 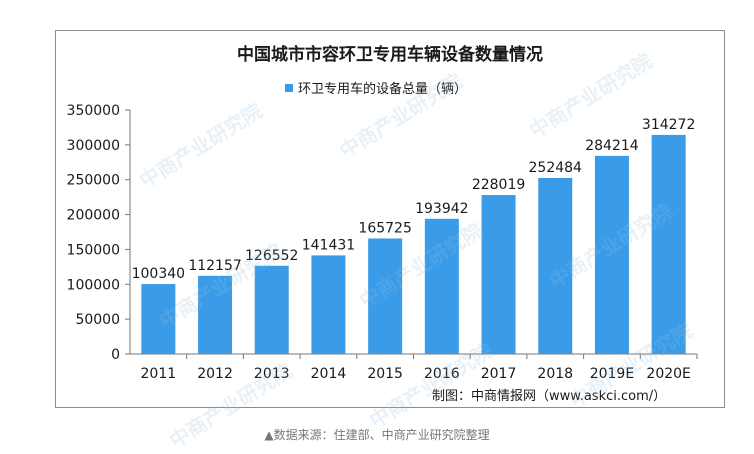 What do you see at coordinates (556, 168) in the screenshot?
I see `bar-value-label: 252484` at bounding box center [556, 168].